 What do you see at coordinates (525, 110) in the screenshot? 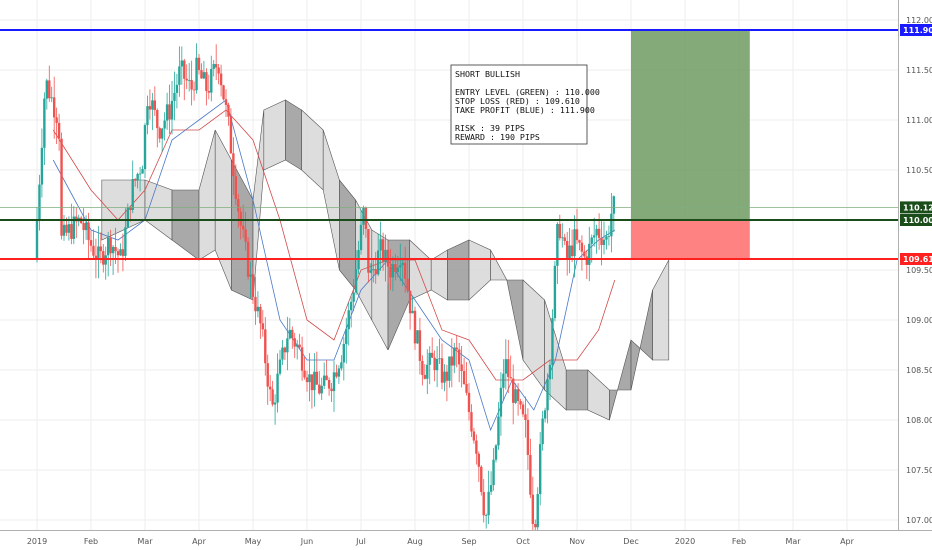
I see `annotation-line: TAKE PROFIT (BLUE) : 111.900` at bounding box center [525, 110].